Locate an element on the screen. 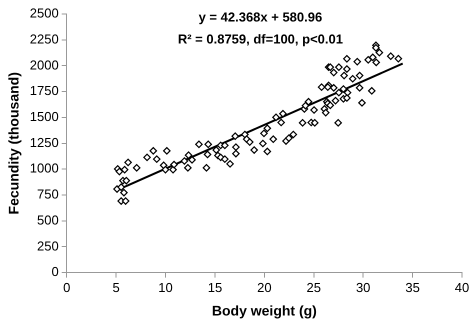 The width and height of the screenshot is (474, 326). y-tick-label: 1000 is located at coordinates (44, 168).